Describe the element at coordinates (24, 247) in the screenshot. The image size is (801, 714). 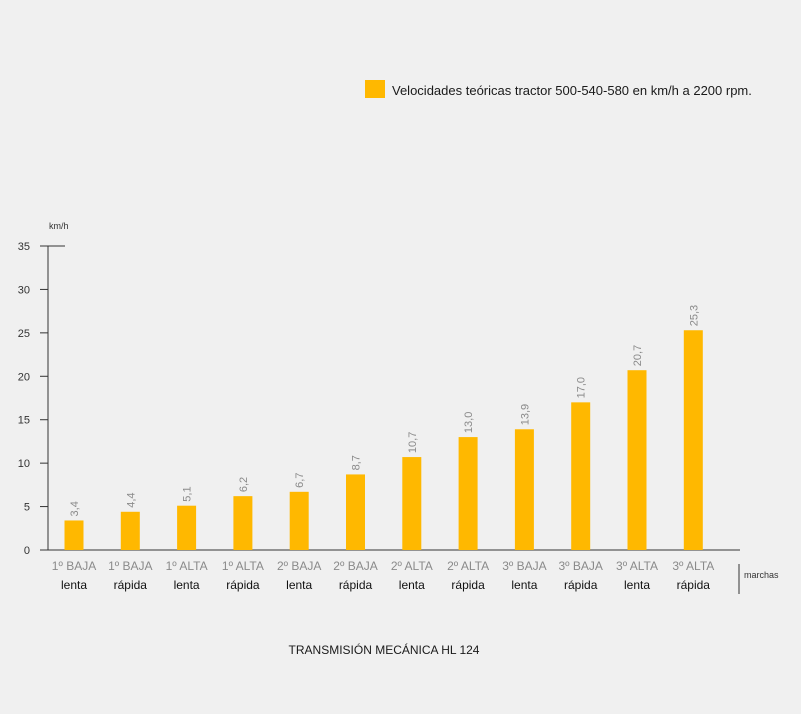
I see `y-tick-label: 35` at that location.